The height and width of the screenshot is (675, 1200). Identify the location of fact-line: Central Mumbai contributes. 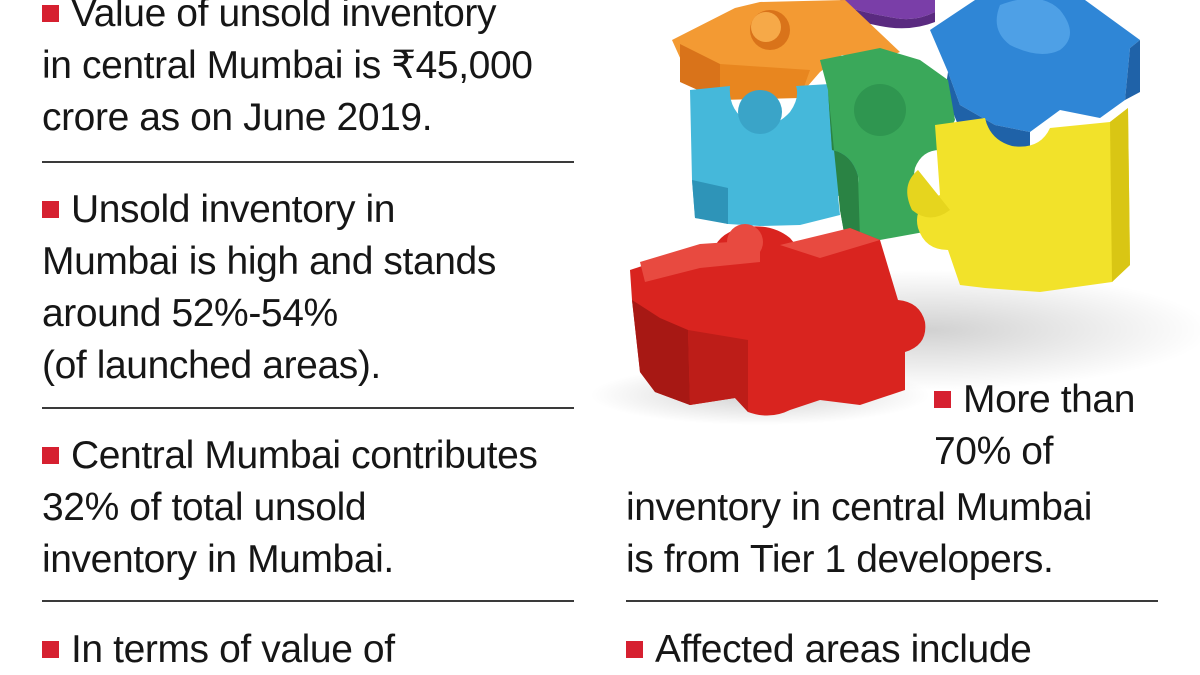
(304, 455).